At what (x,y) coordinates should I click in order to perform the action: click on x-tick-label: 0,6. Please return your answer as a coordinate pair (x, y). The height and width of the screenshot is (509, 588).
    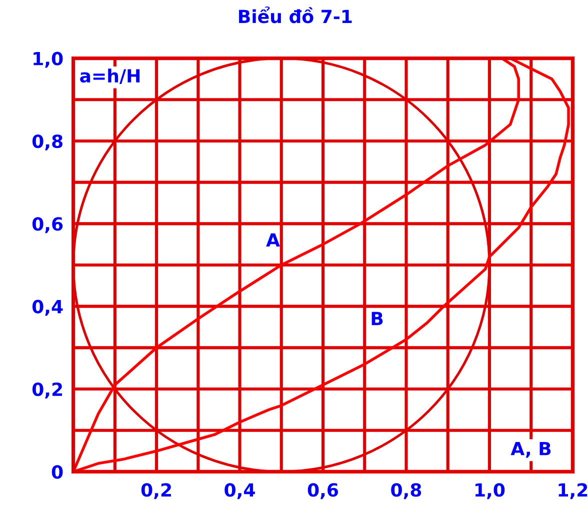
    Looking at the image, I should click on (323, 491).